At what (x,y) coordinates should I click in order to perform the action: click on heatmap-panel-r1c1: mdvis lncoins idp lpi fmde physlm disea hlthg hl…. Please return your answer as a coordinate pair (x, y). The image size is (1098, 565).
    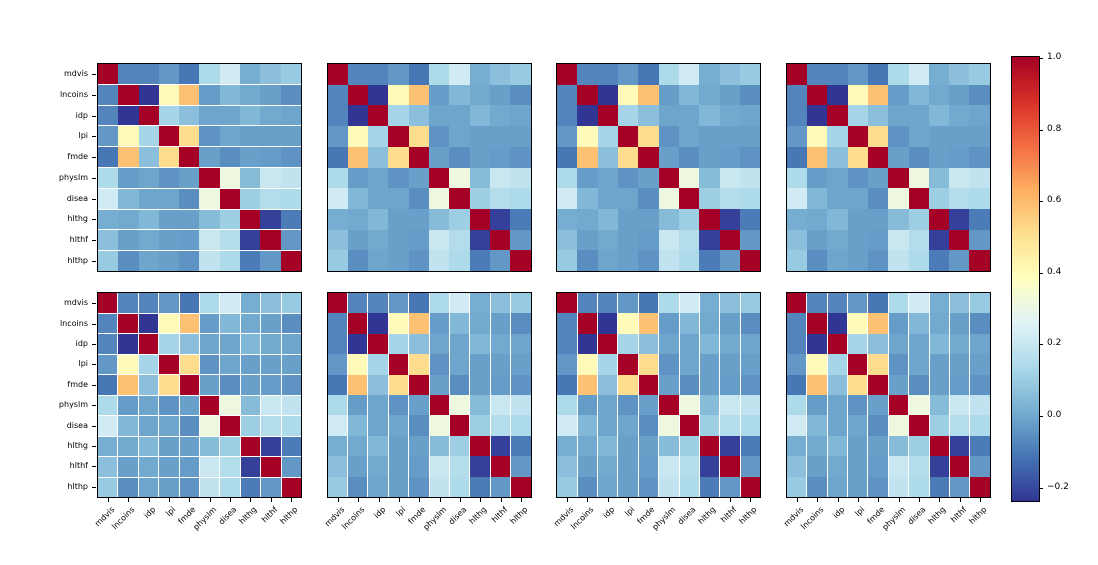
    Looking at the image, I should click on (427, 412).